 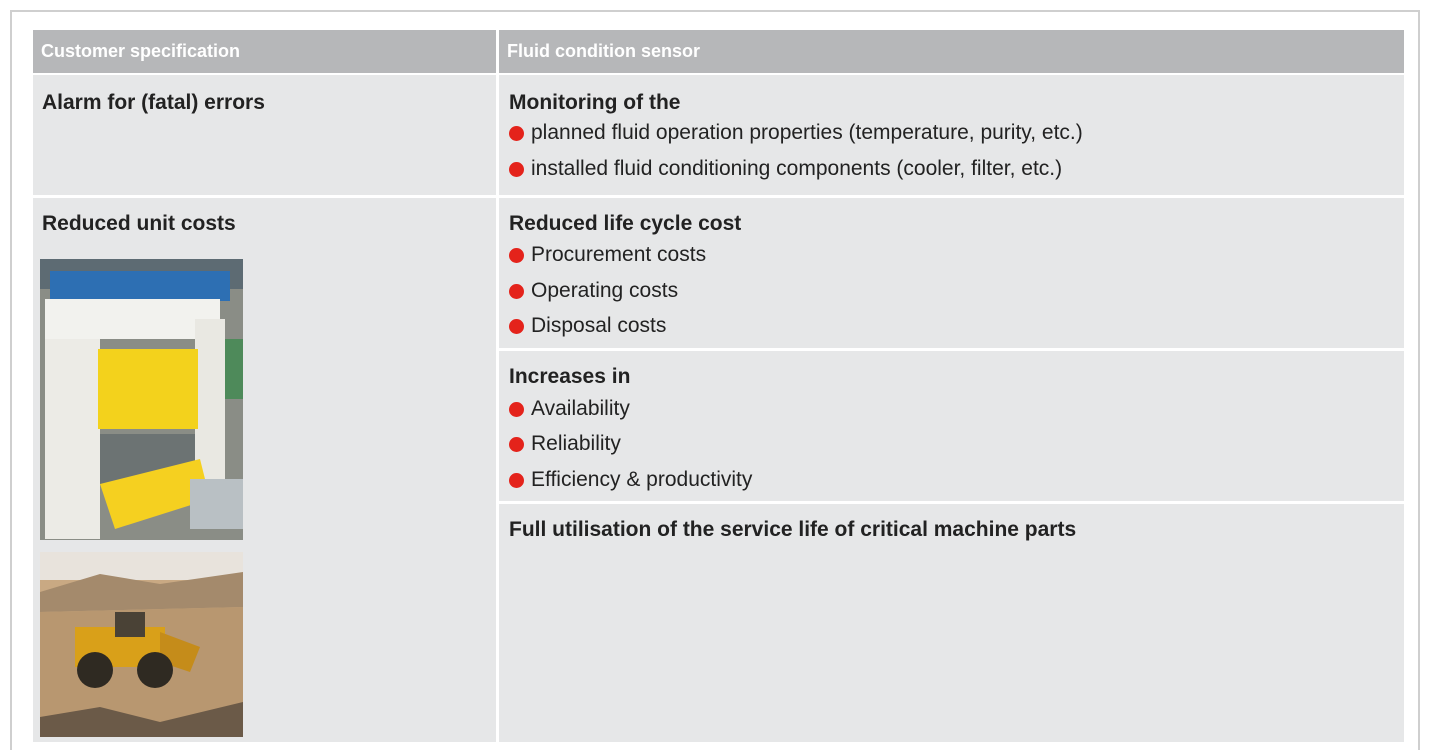 What do you see at coordinates (607, 255) in the screenshot?
I see `bullet-item: Procurement costs` at bounding box center [607, 255].